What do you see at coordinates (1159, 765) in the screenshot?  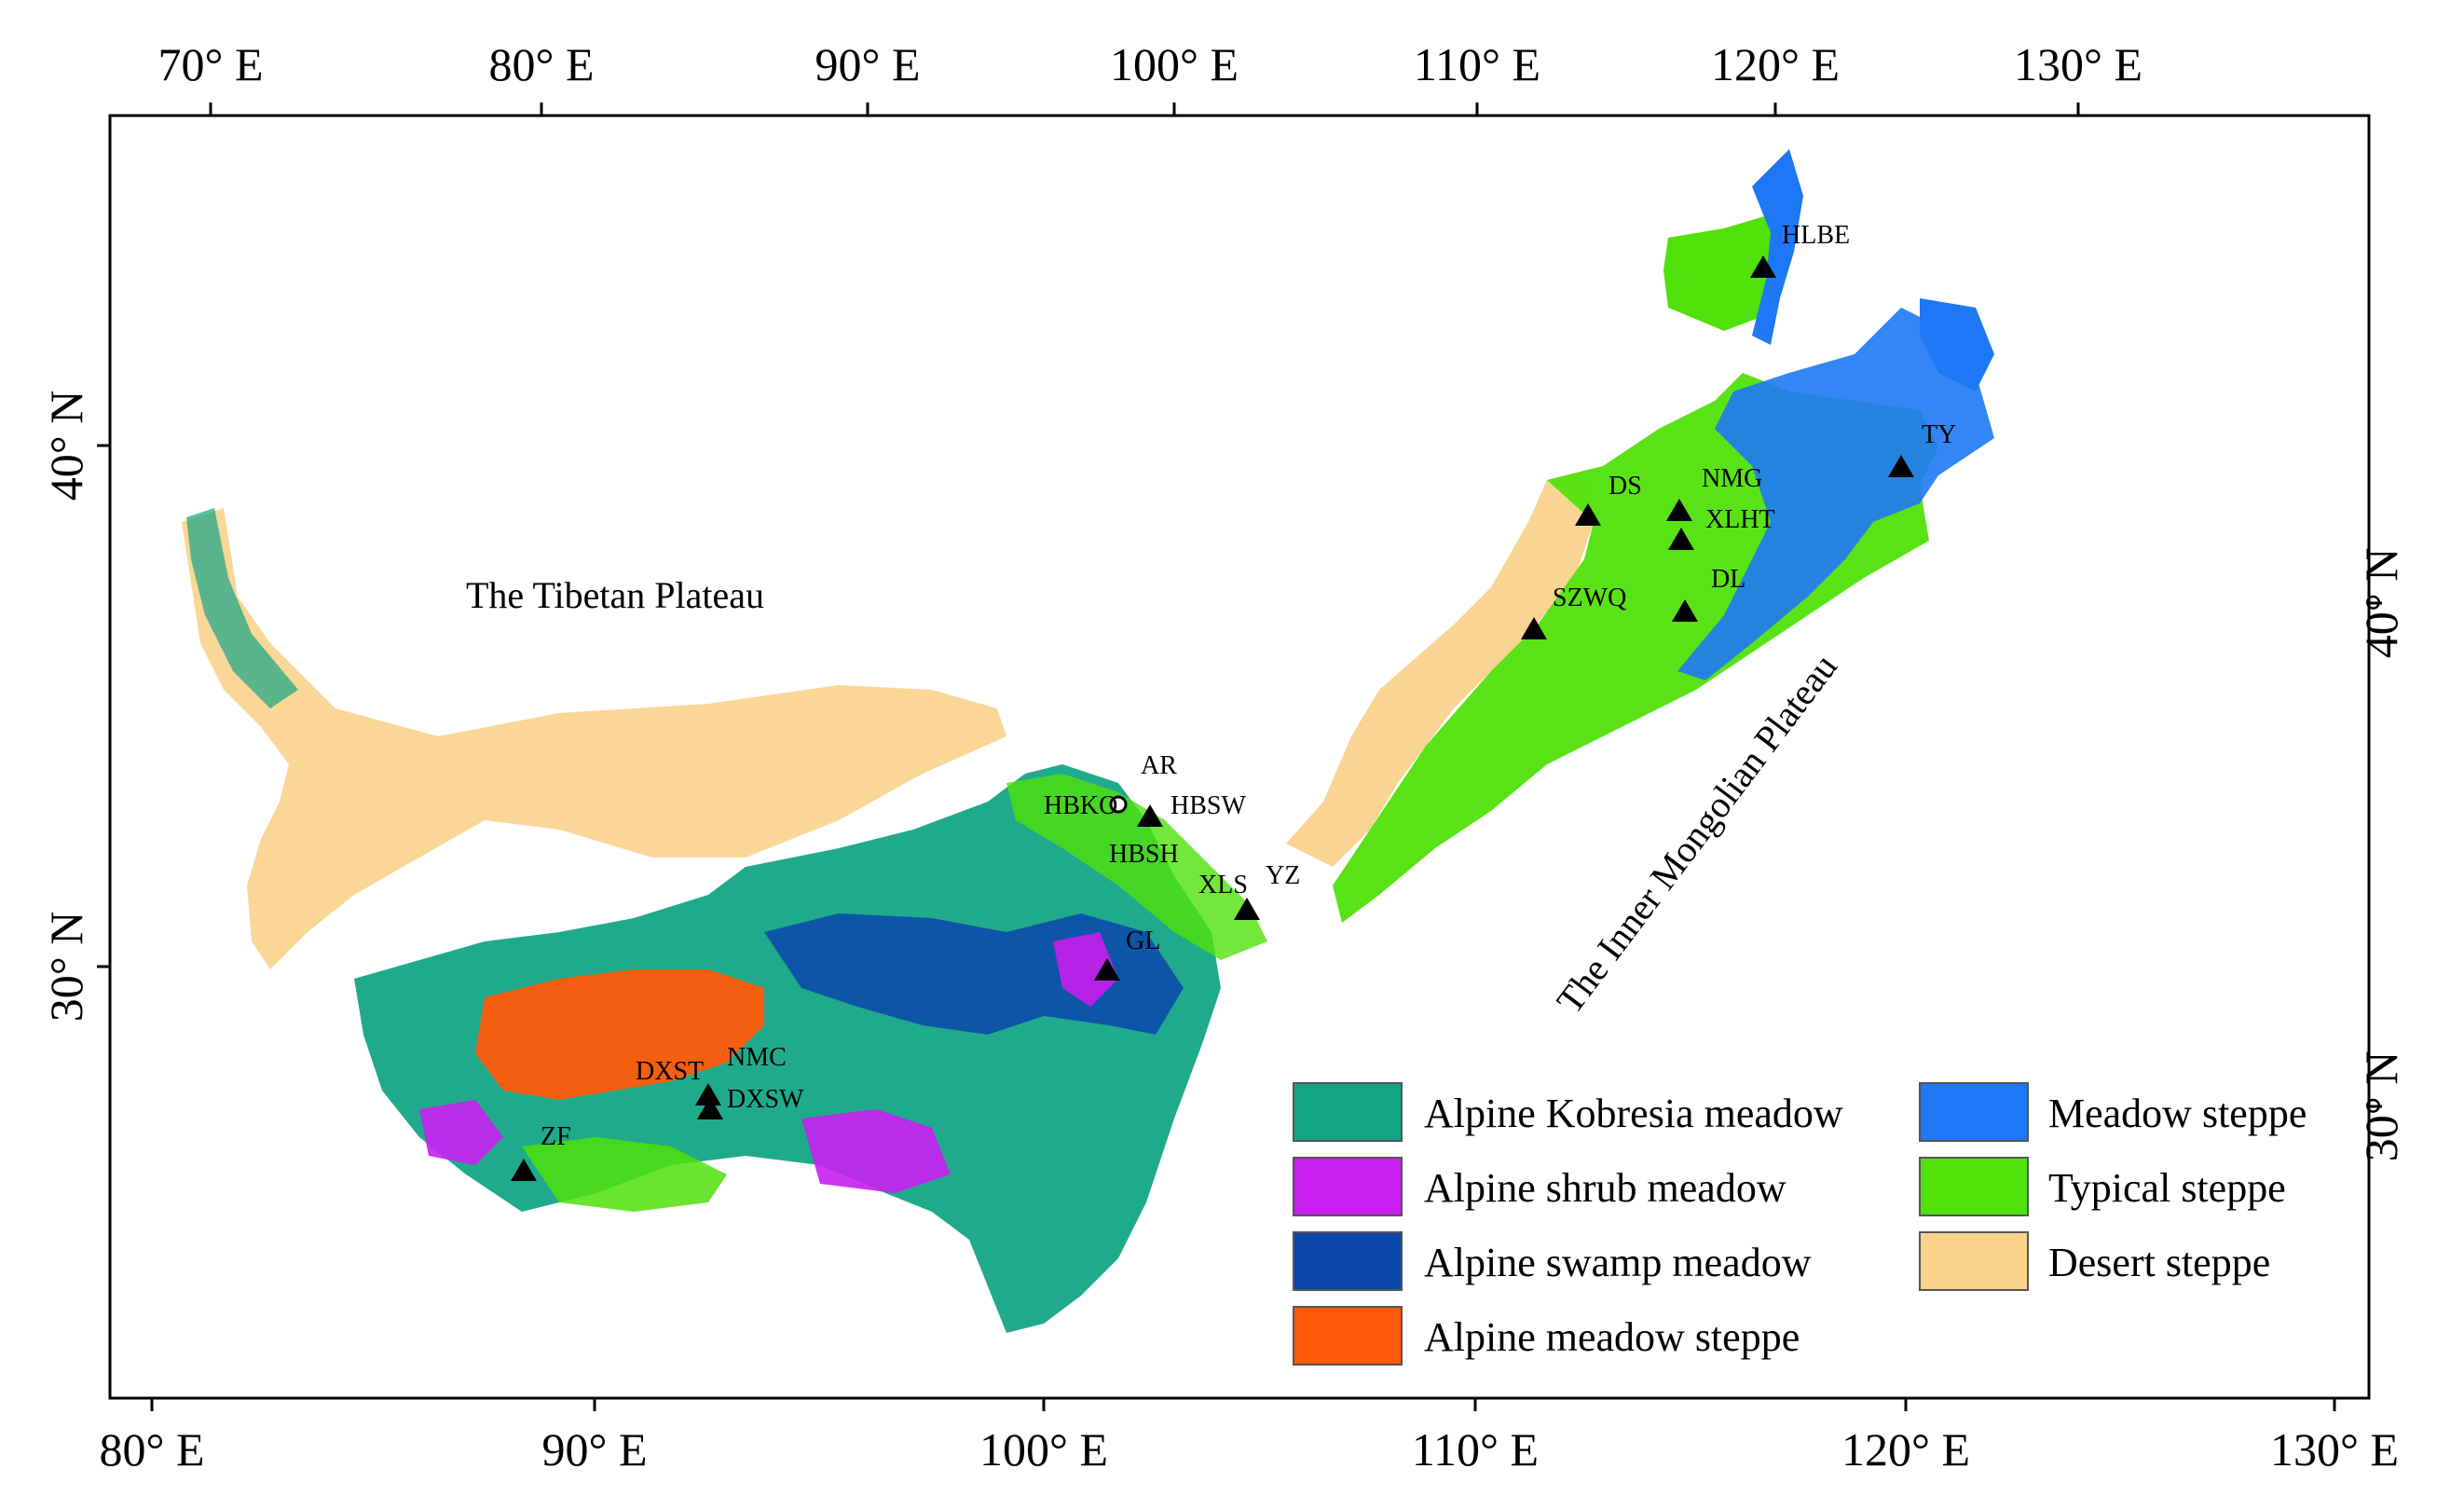 I see `station-label-ar: AR` at bounding box center [1159, 765].